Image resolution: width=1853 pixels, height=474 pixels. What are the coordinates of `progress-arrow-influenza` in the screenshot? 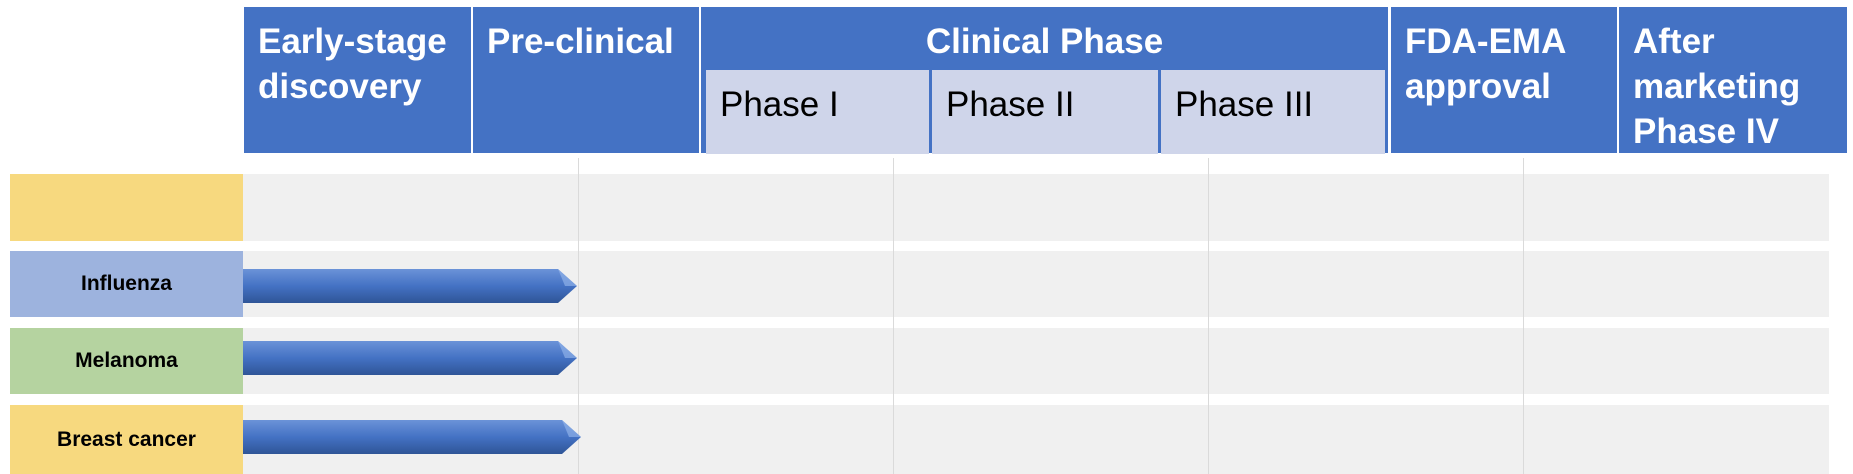 It's located at (410, 286).